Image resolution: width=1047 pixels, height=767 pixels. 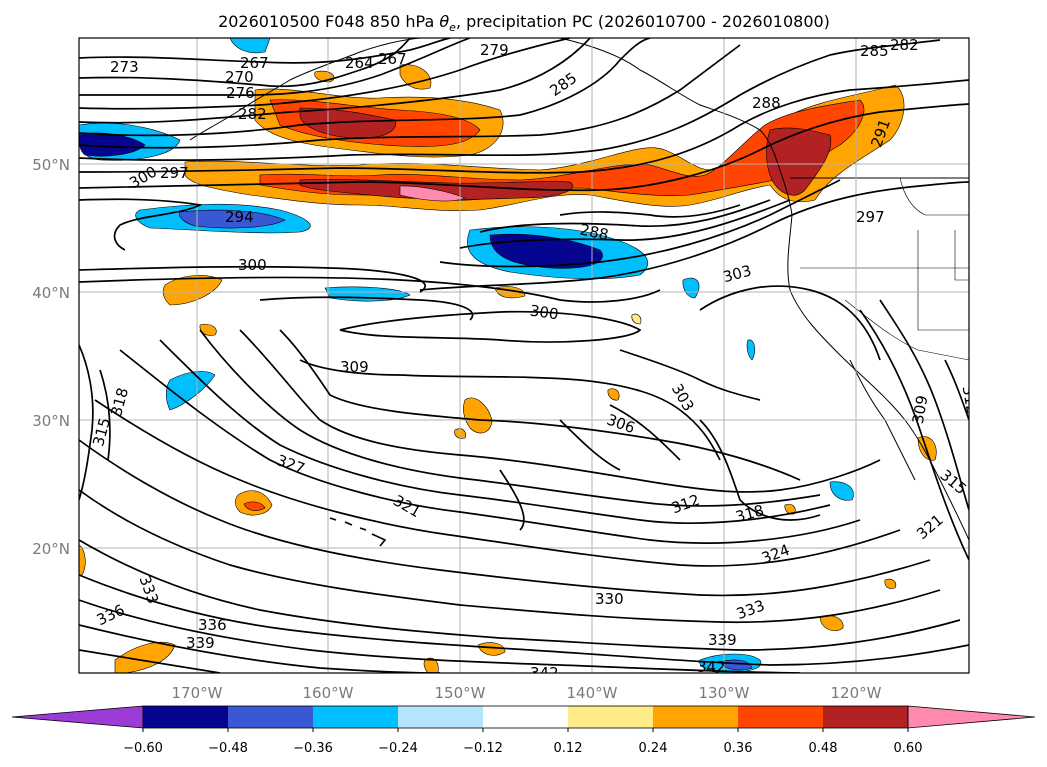 What do you see at coordinates (527, 693) in the screenshot?
I see `lon-labels: 170°W 160°W 150°W 140°W 130°W 120°W` at bounding box center [527, 693].